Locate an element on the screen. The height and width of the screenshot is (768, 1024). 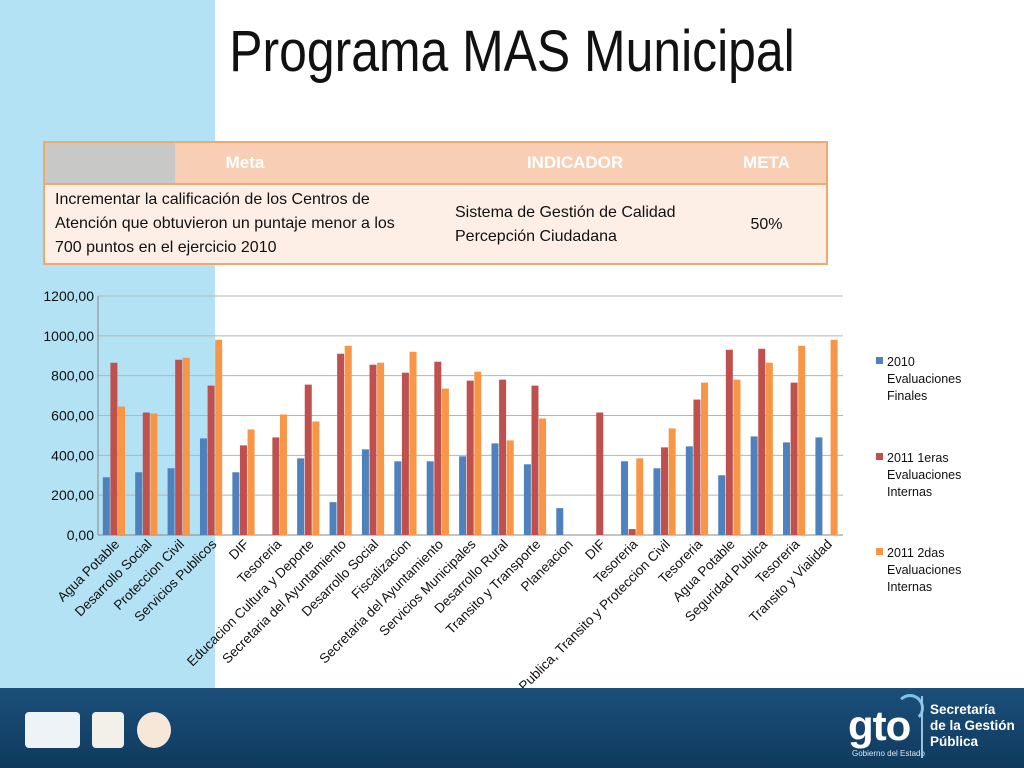
indicador-line: Sistema de Gestión de Calidad is located at coordinates (565, 212).